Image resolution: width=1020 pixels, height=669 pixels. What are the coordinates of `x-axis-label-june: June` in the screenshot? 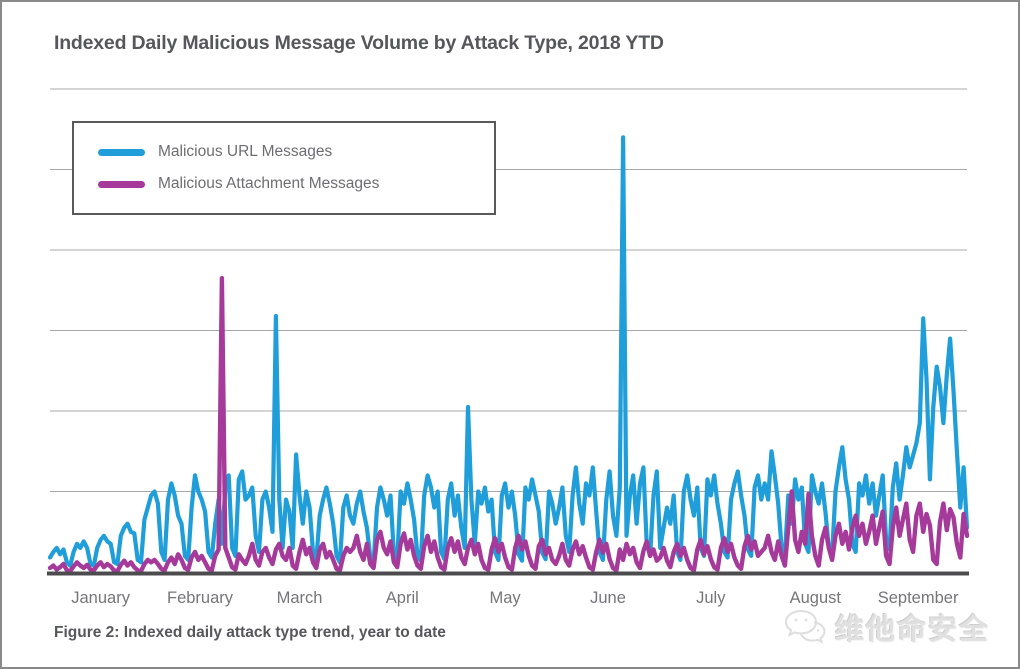 It's located at (608, 598).